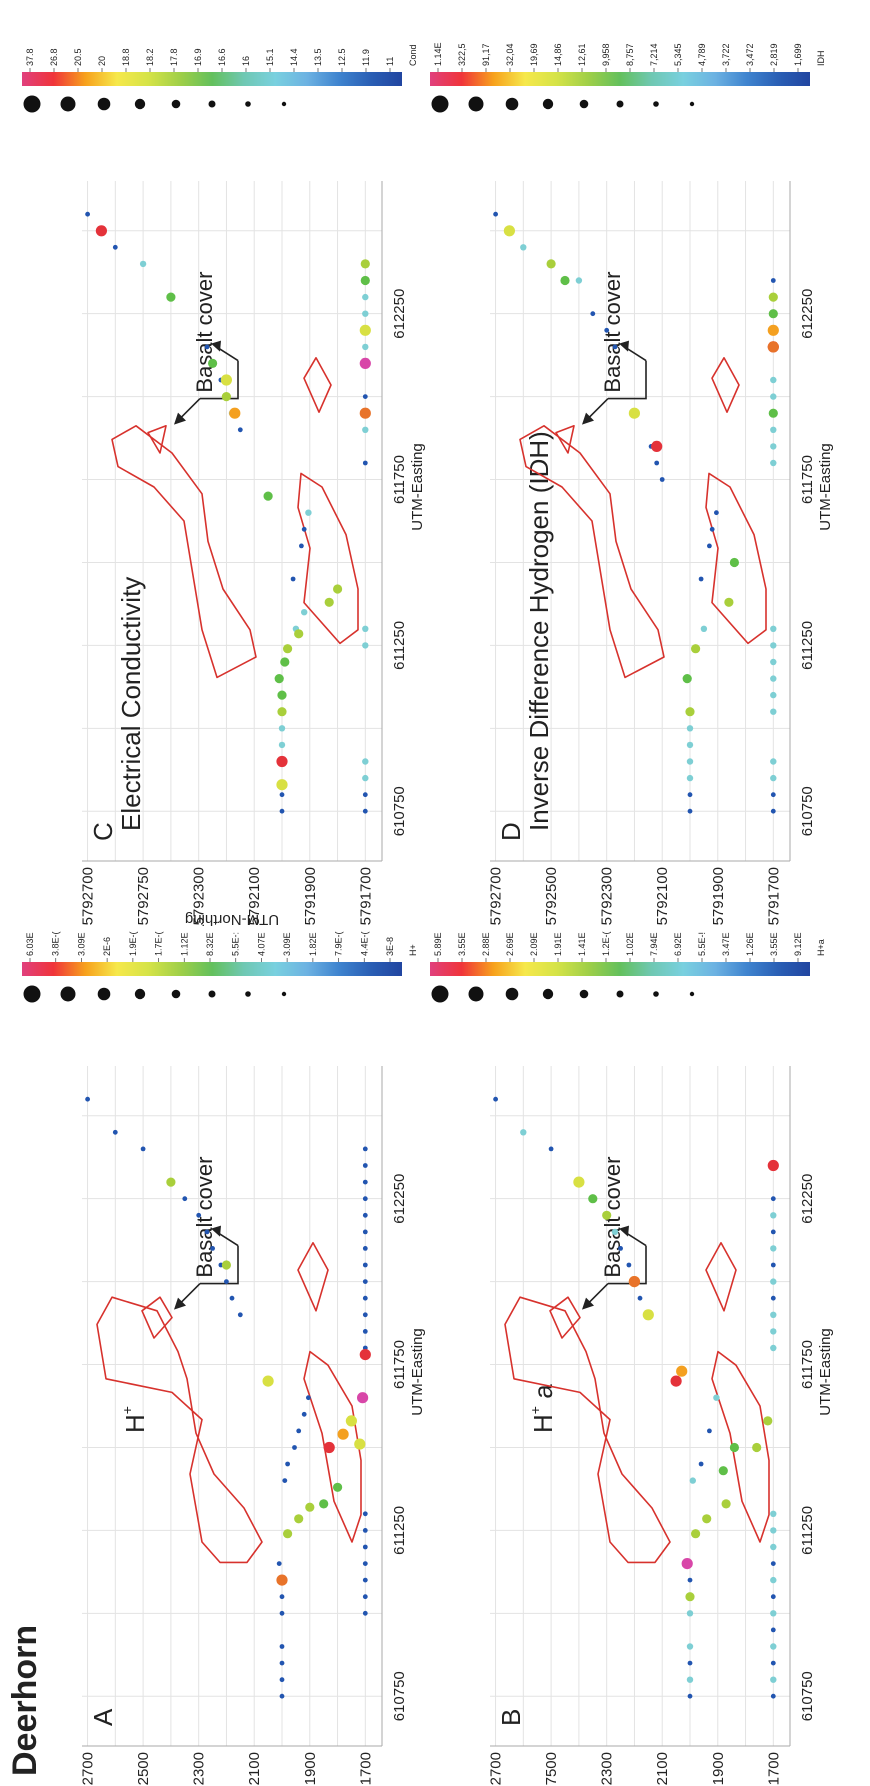  I want to click on legend-tick-label: 2.88E, so click(486, 944).